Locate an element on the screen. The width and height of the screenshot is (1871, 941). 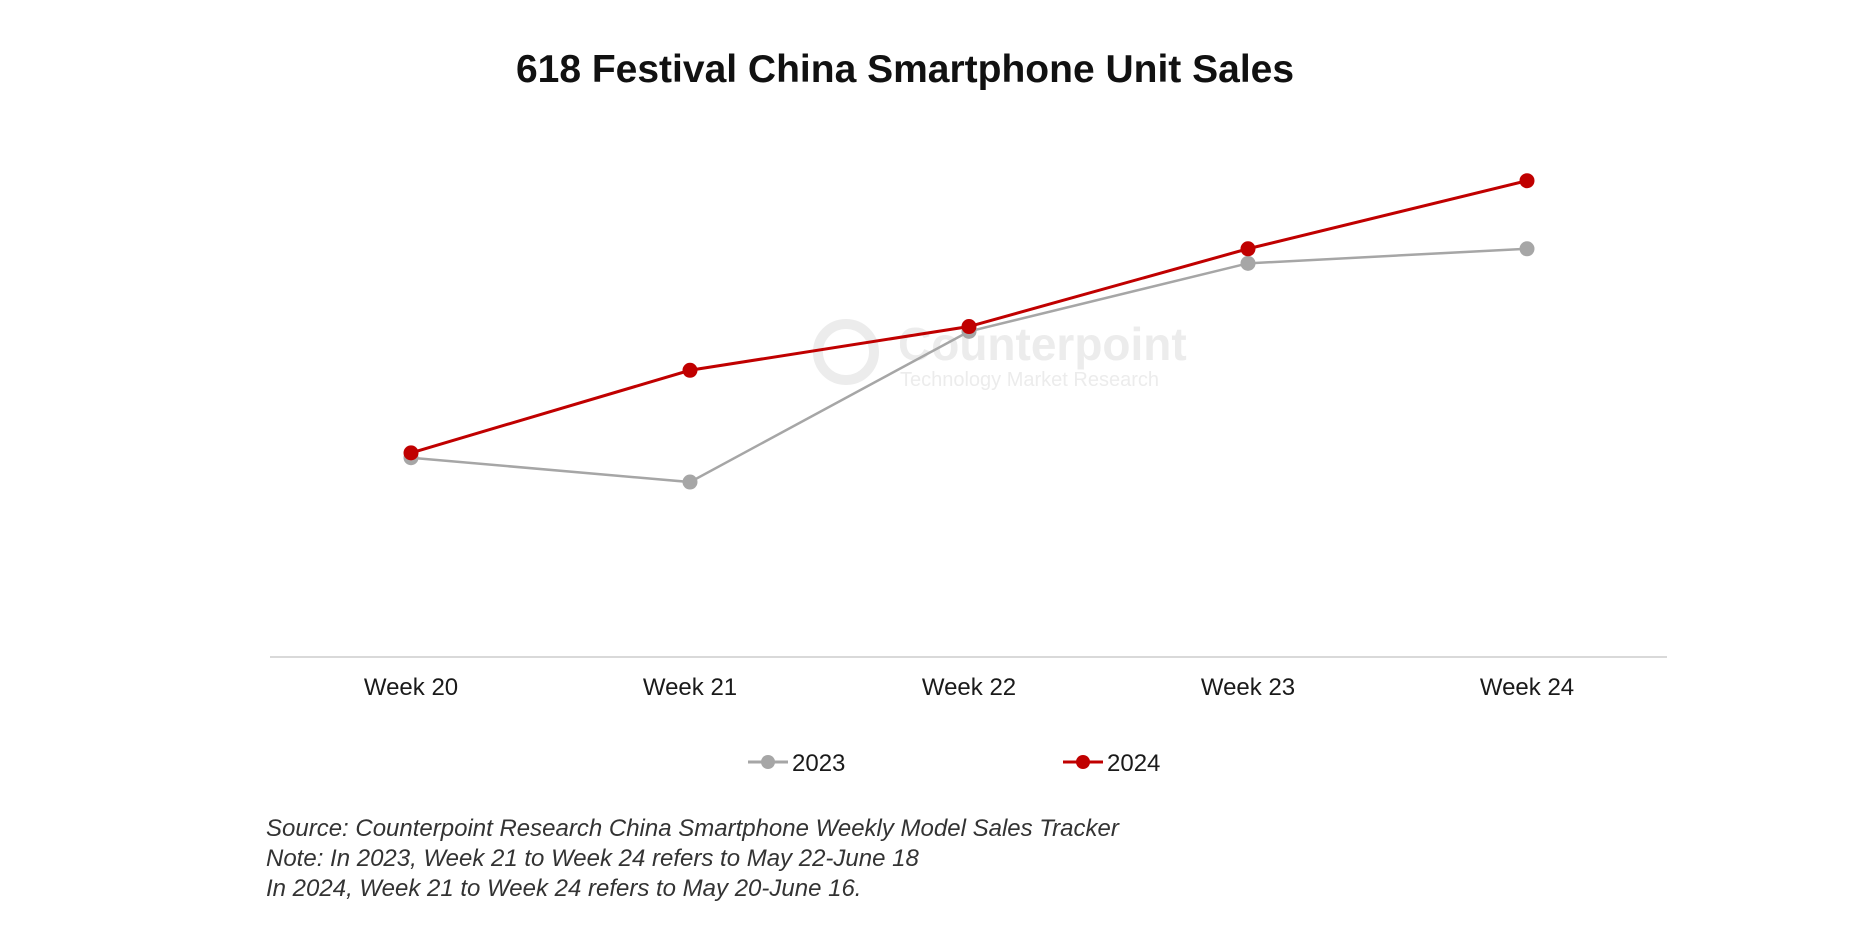
x-tick-labels: Week 20 Week 21 Week 22 Week 23 Week 24 is located at coordinates (969, 687).